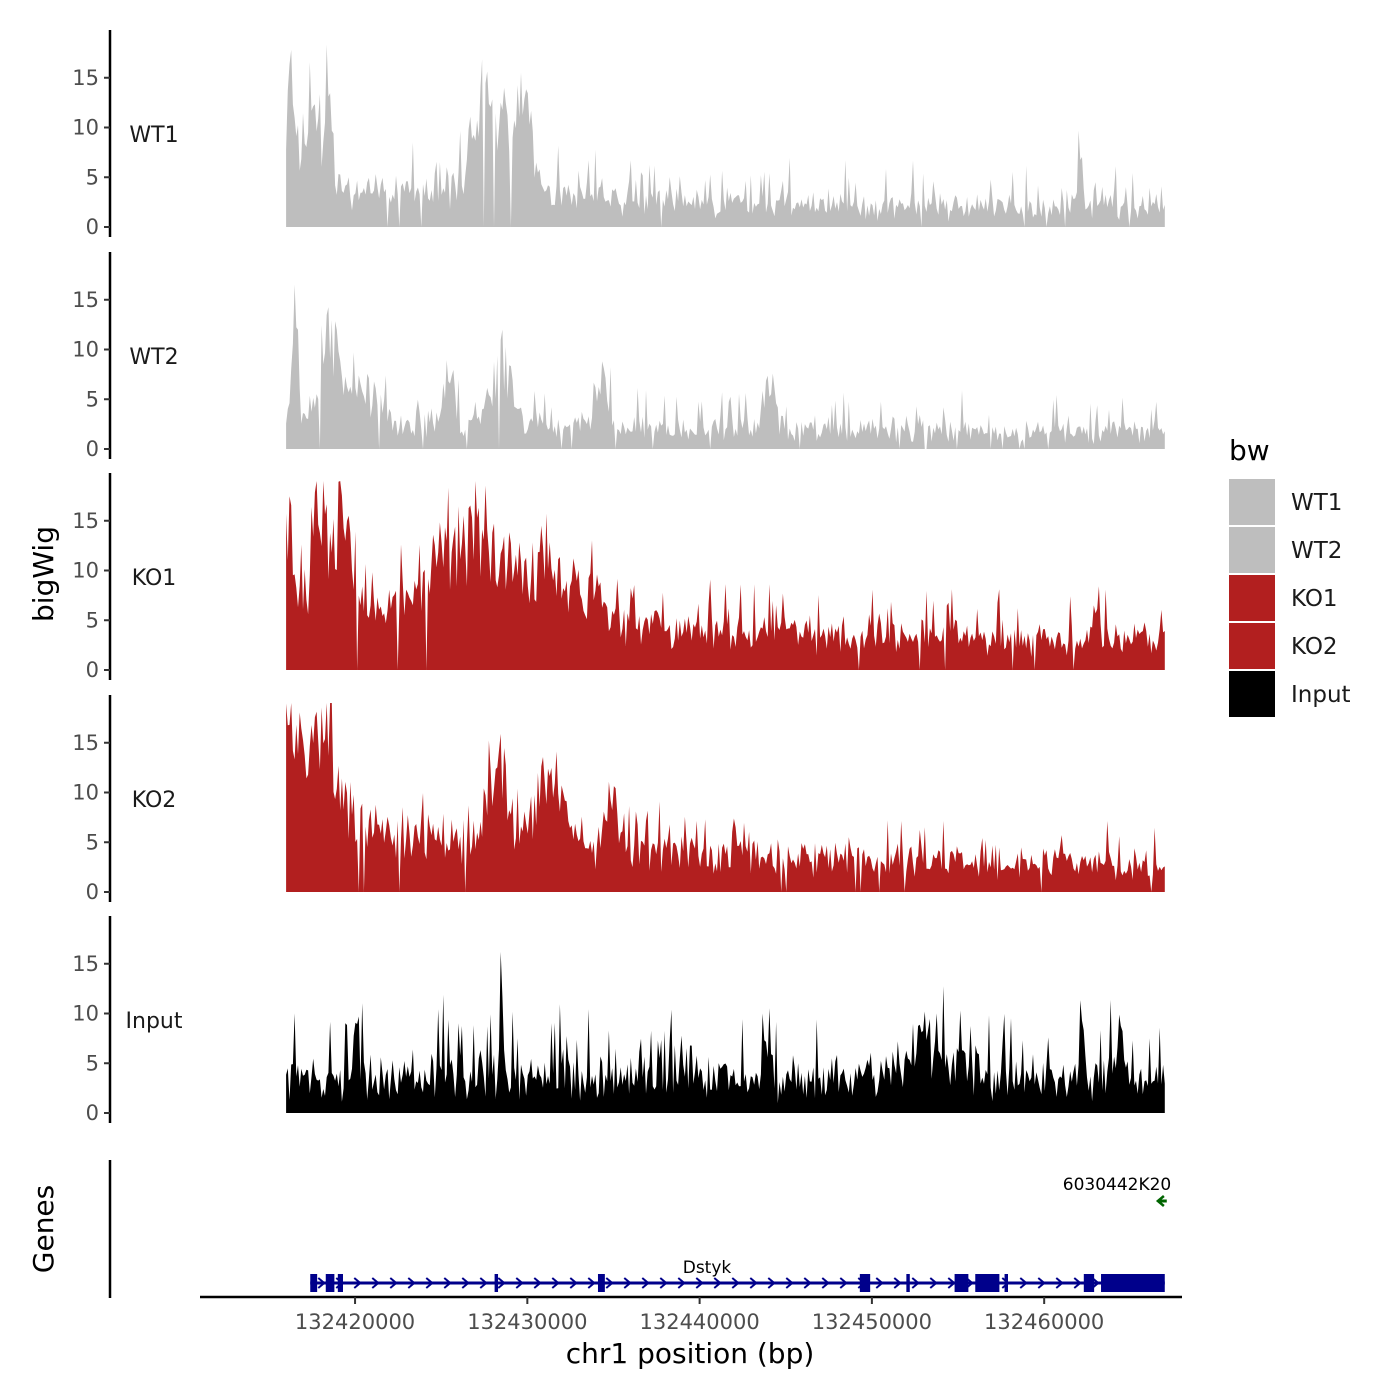 Image resolution: width=1400 pixels, height=1400 pixels. Describe the element at coordinates (1316, 551) in the screenshot. I see `legend-label-wt2: WT2` at that location.